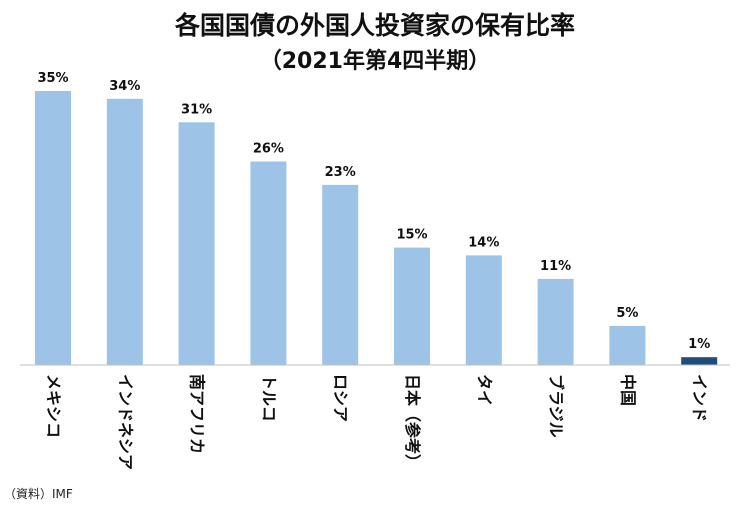 The image size is (750, 511). I want to click on value-label-2: 31%, so click(196, 109).